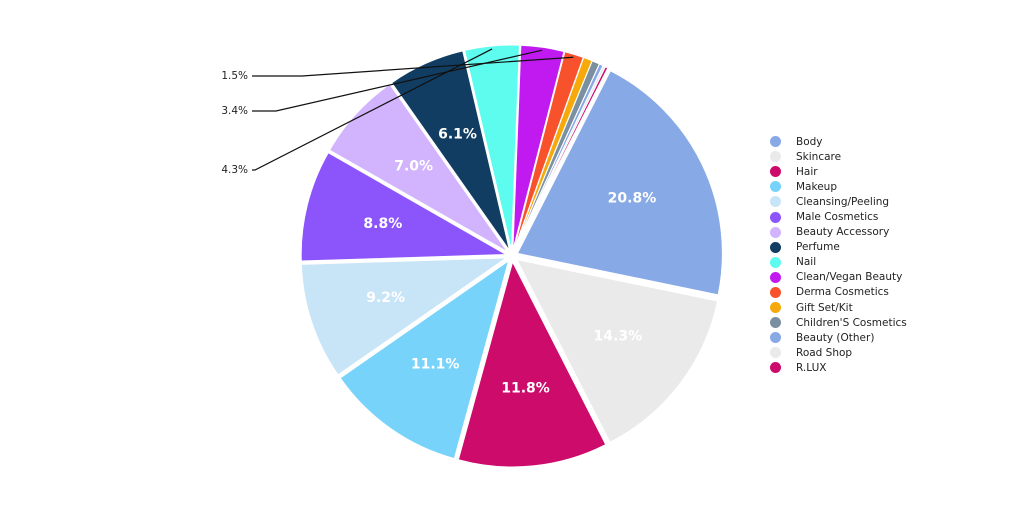 This screenshot has height=512, width=1024. I want to click on leader-line-clean-vegan-beauty, so click(397, 80).